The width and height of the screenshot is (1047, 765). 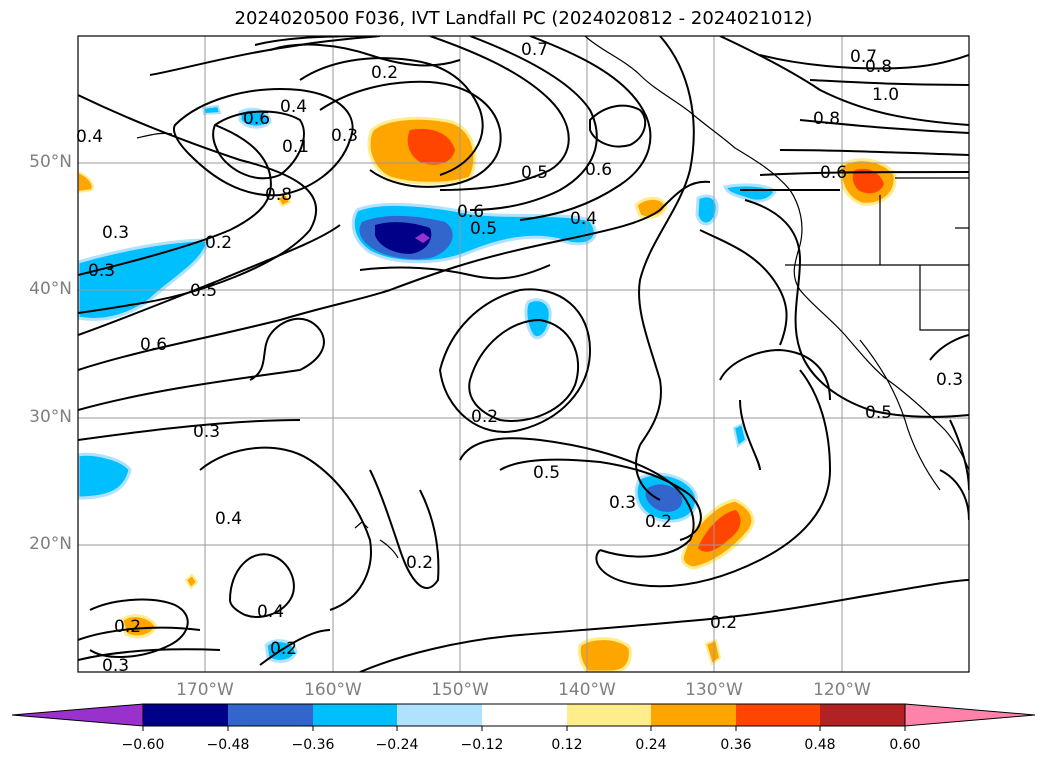 What do you see at coordinates (50, 544) in the screenshot?
I see `lat-tick-label: 20°N` at bounding box center [50, 544].